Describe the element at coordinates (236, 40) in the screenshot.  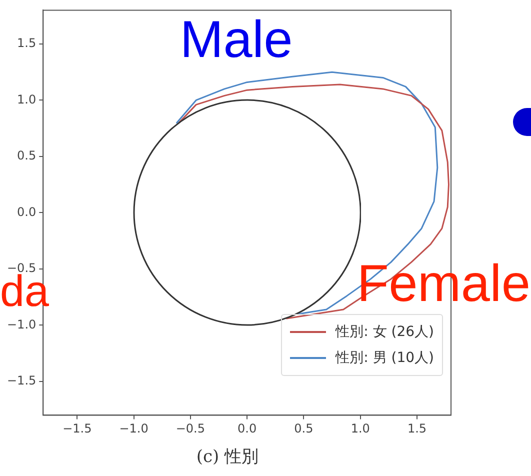
I see `annotation: Male` at that location.